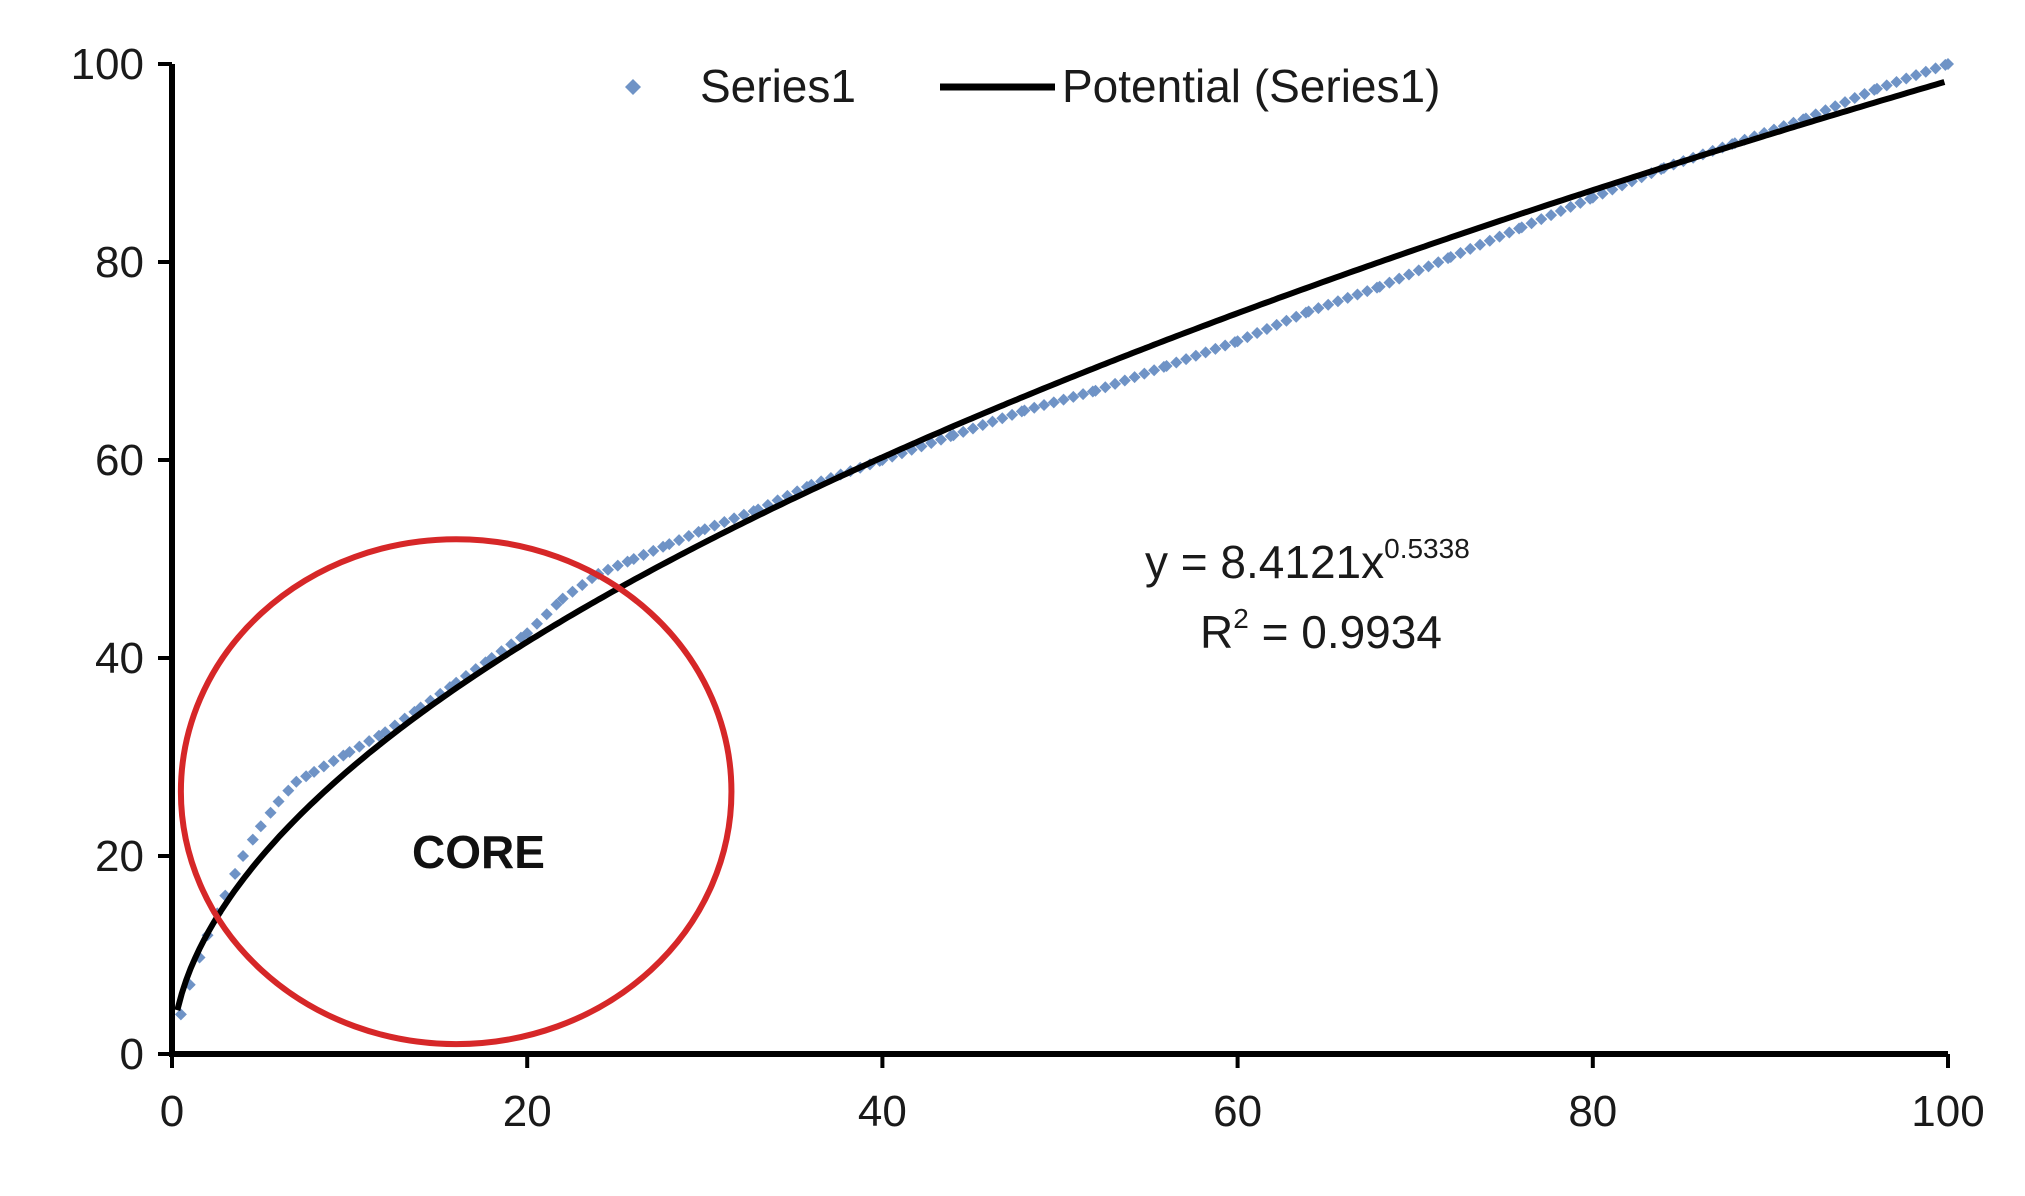 The height and width of the screenshot is (1196, 2025). I want to click on y-tick-label: 20, so click(119, 856).